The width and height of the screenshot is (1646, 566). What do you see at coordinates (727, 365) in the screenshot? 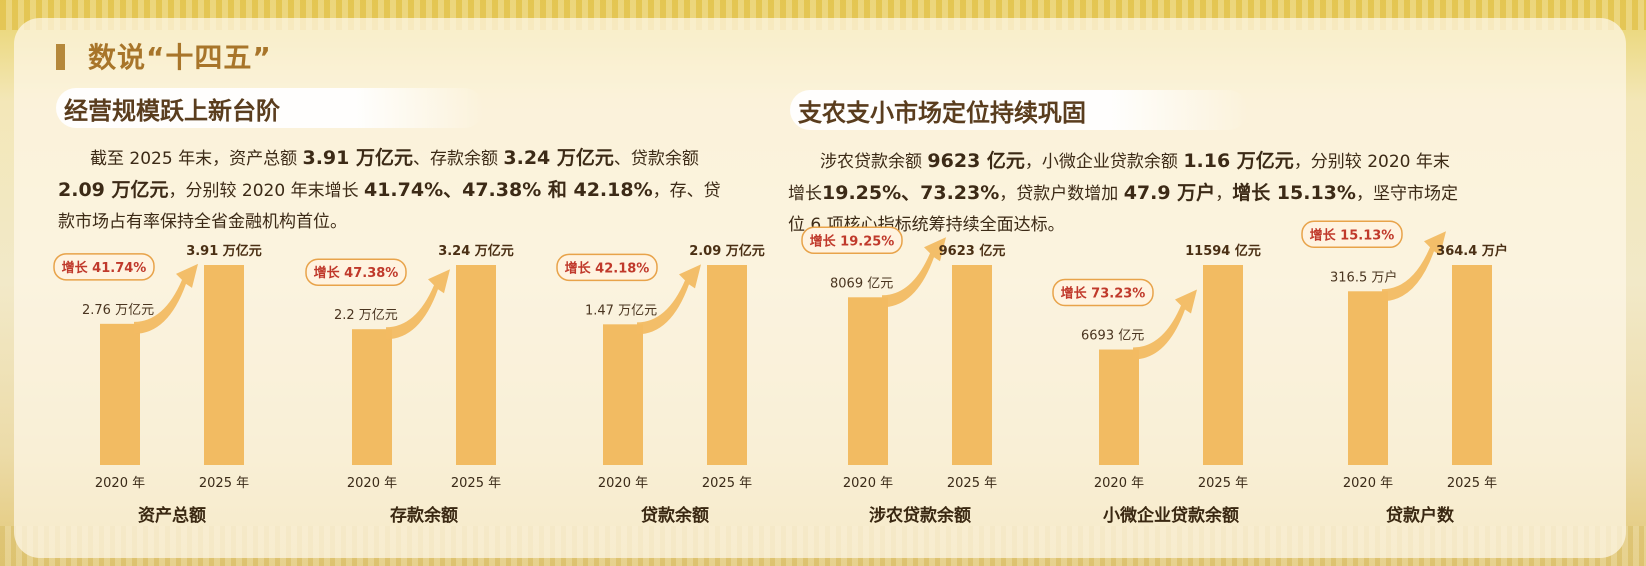
I see `chart-3-bar-2025` at bounding box center [727, 365].